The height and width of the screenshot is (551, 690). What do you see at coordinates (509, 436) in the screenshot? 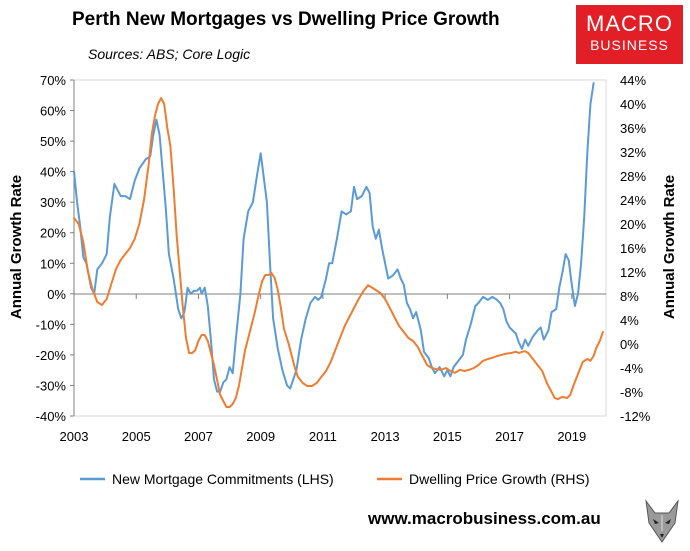
I see `x-tick-label: 2017` at bounding box center [509, 436].